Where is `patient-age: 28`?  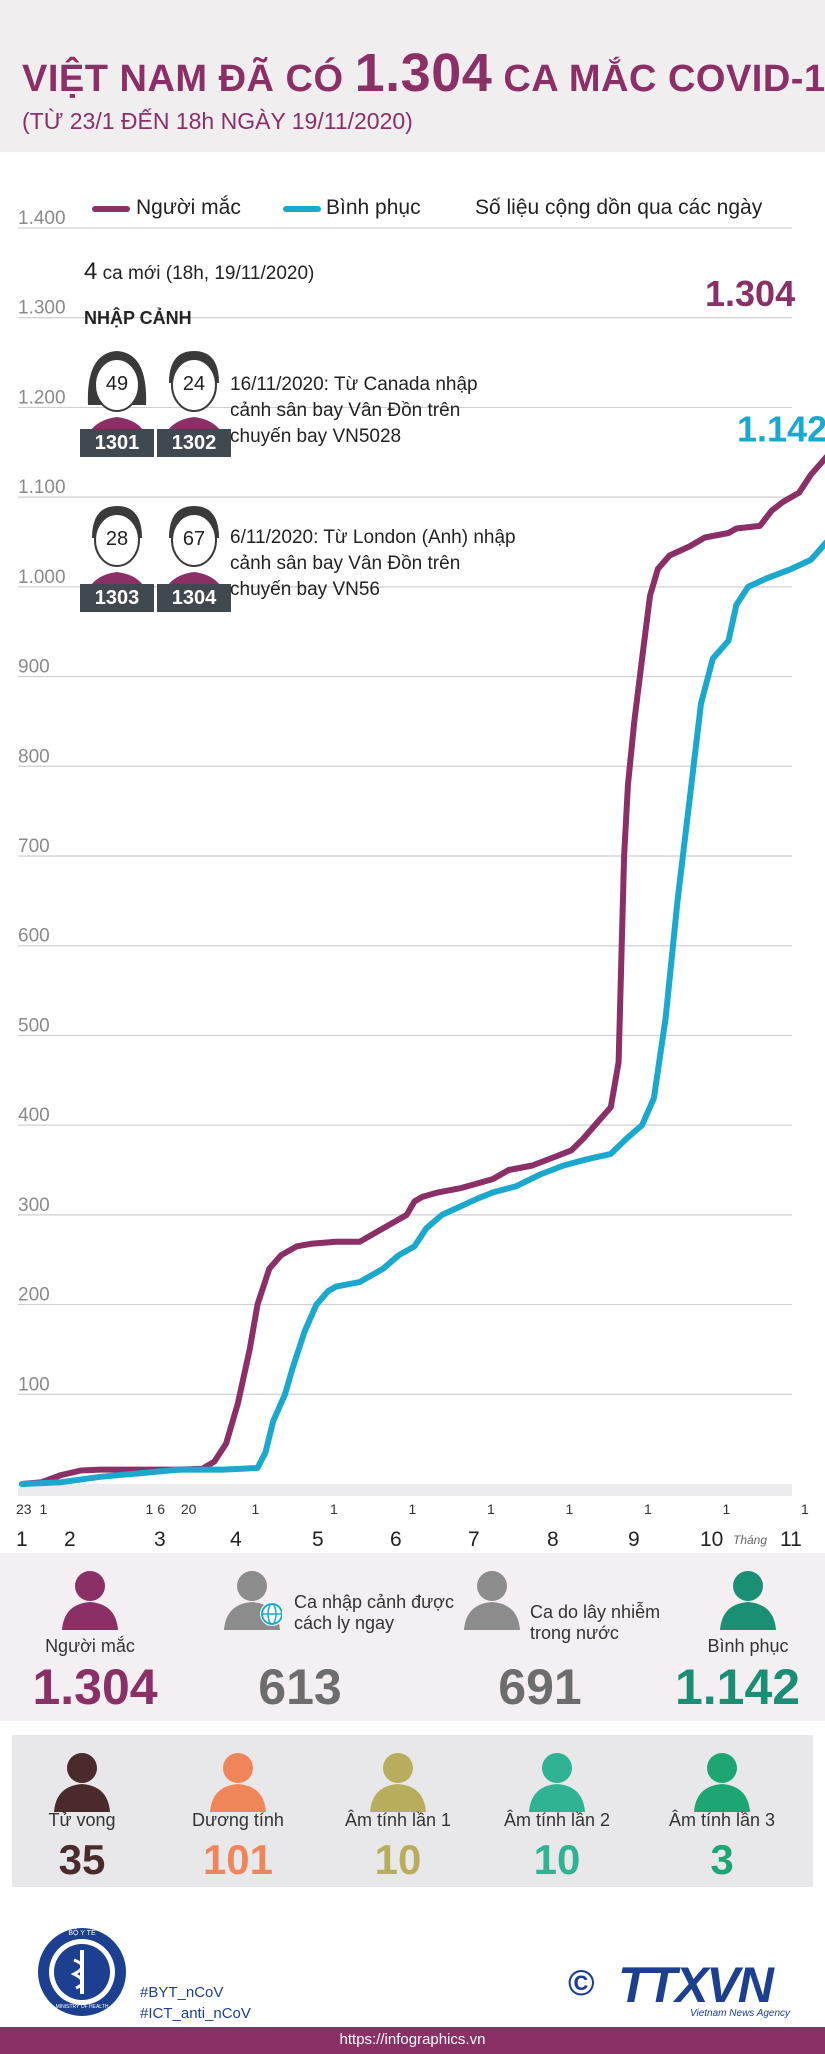
patient-age: 28 is located at coordinates (117, 539).